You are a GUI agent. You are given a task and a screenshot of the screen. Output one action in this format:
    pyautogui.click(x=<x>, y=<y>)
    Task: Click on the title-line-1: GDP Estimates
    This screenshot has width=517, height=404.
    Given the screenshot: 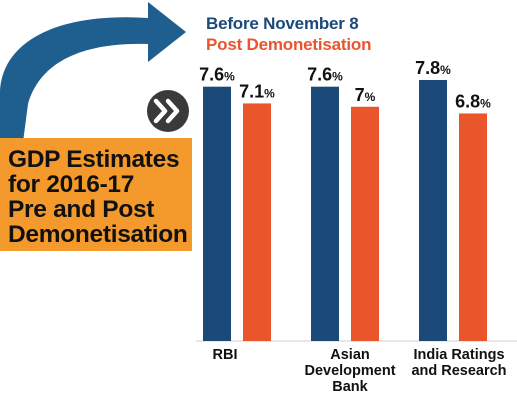 What is the action you would take?
    pyautogui.click(x=94, y=159)
    